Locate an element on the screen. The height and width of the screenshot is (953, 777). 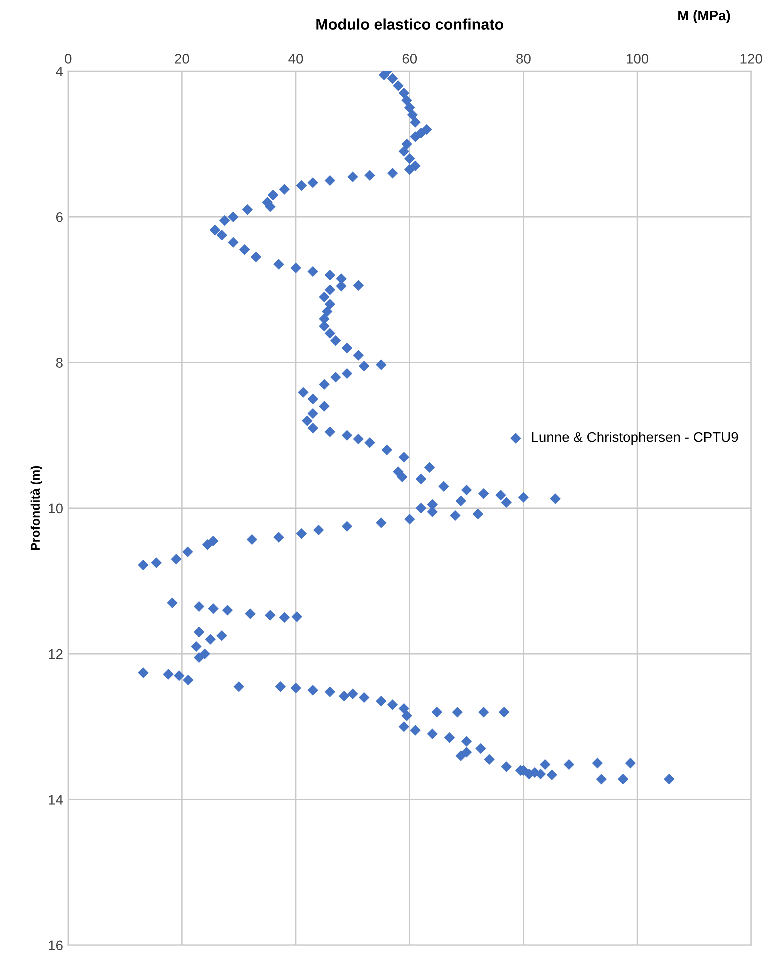
x-tick-label: 80 is located at coordinates (523, 59).